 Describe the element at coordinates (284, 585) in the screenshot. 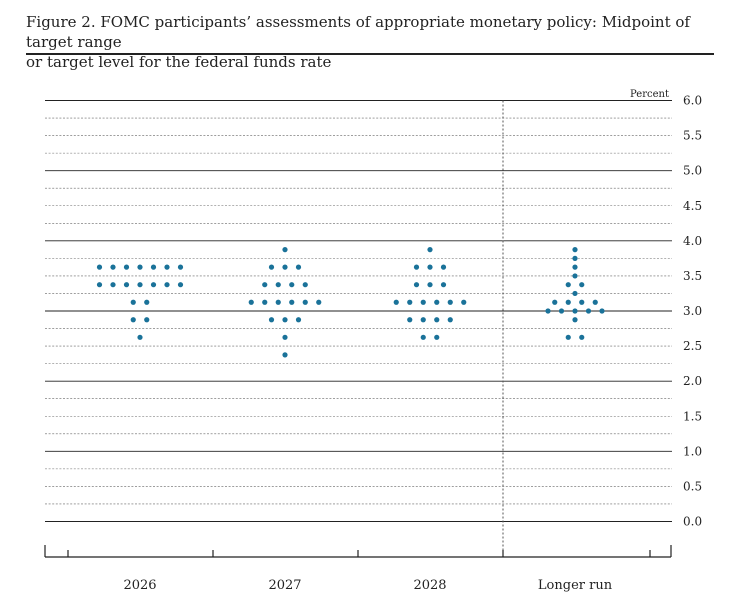

I see `x-category-label: 2027` at that location.